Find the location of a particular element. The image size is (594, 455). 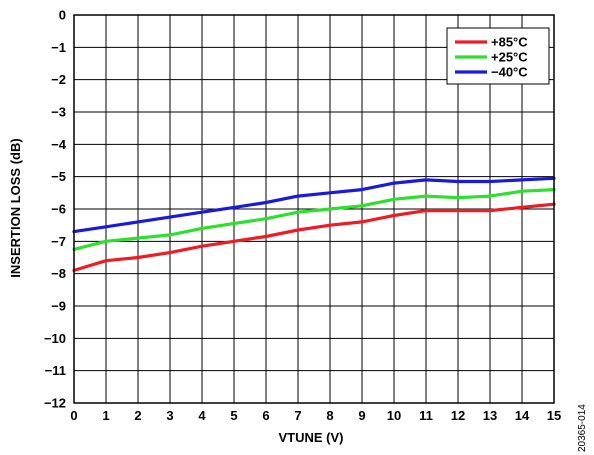

y-tick-label: −4 is located at coordinates (59, 144).